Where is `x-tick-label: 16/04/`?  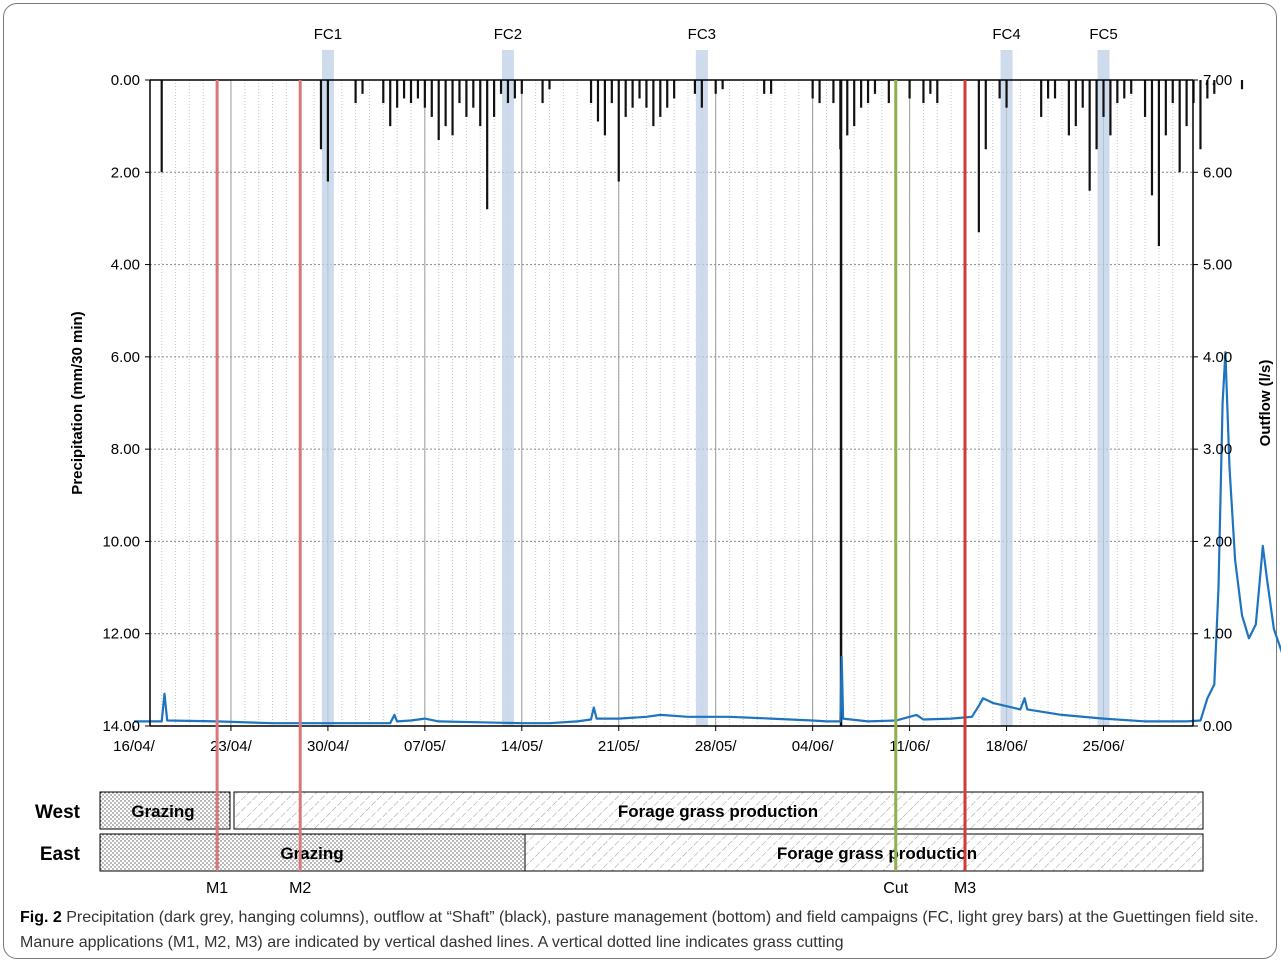 x-tick-label: 16/04/ is located at coordinates (134, 746).